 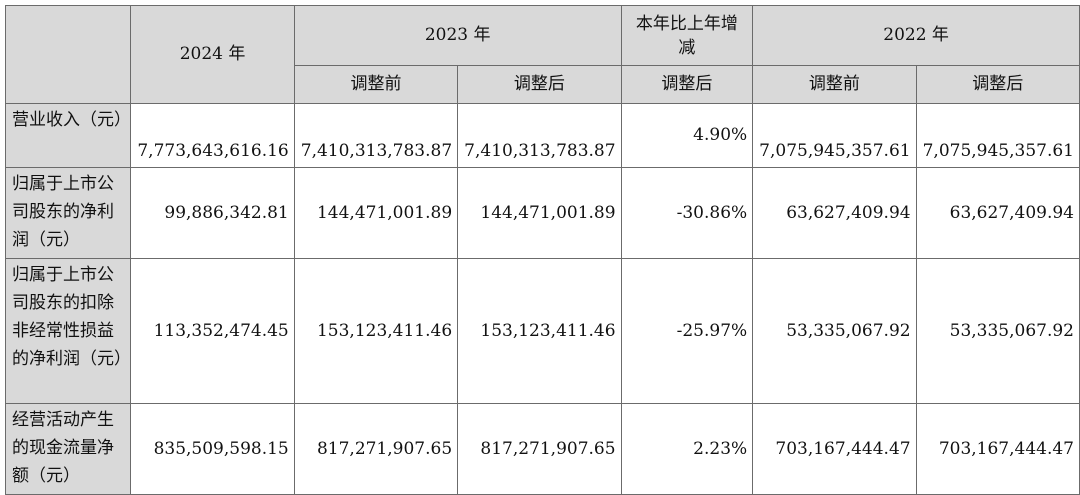 I want to click on row-label-revenue: 营业收入（元）, so click(x=68, y=135).